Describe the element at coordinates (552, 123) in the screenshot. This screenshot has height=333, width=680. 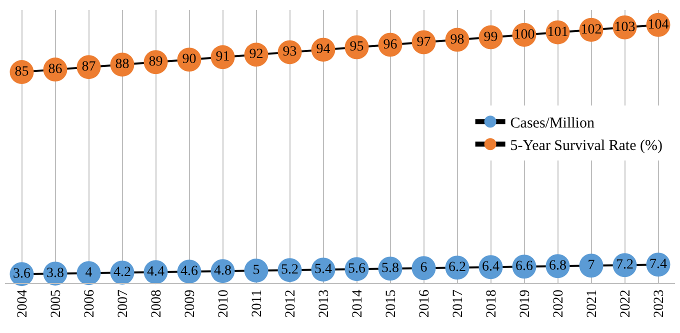
I see `legend-label: Cases/Million` at that location.